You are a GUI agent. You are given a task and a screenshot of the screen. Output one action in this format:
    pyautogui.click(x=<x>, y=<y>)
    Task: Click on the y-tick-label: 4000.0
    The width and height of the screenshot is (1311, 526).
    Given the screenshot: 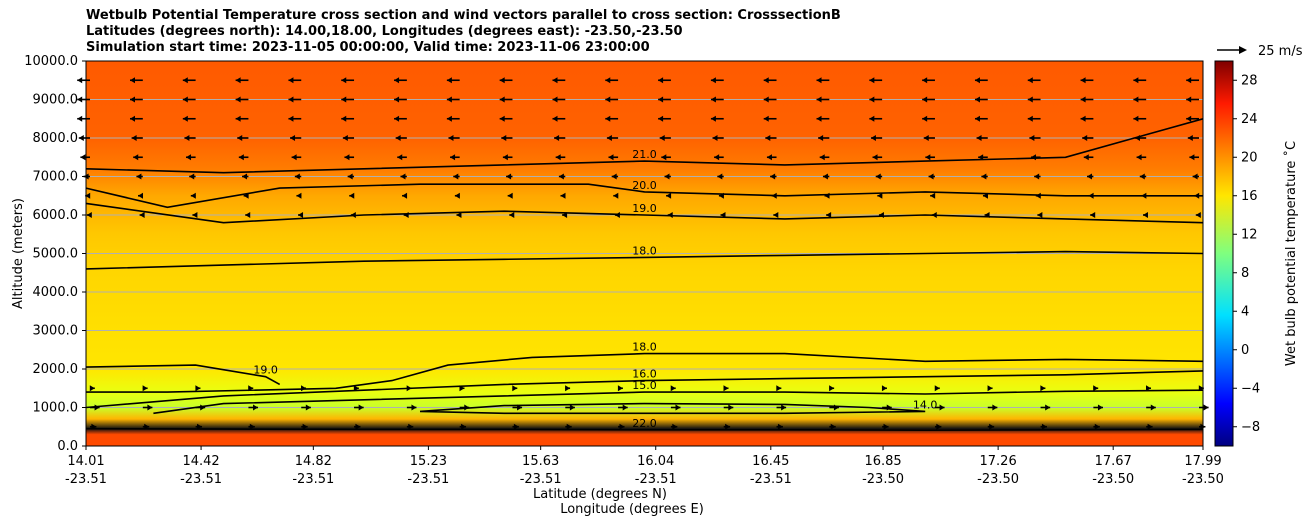 What is the action you would take?
    pyautogui.click(x=56, y=292)
    